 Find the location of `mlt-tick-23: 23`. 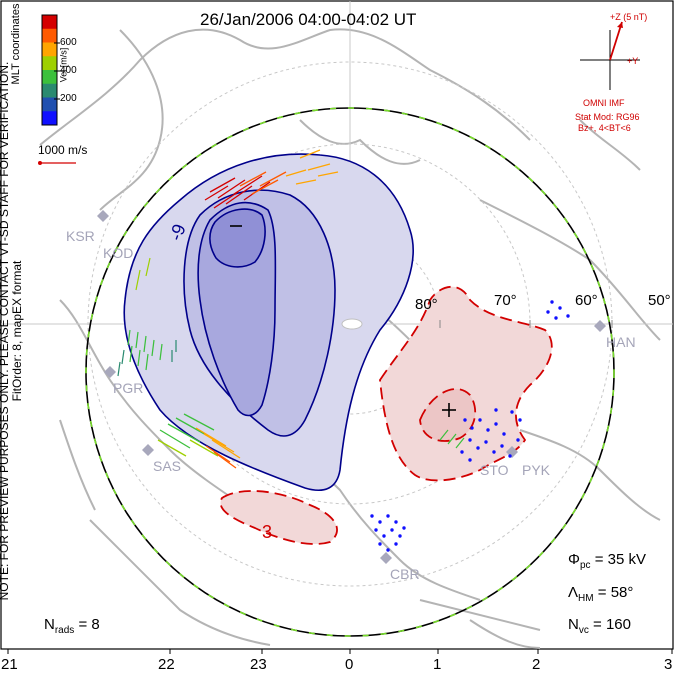

mlt-tick-23: 23 is located at coordinates (258, 664).